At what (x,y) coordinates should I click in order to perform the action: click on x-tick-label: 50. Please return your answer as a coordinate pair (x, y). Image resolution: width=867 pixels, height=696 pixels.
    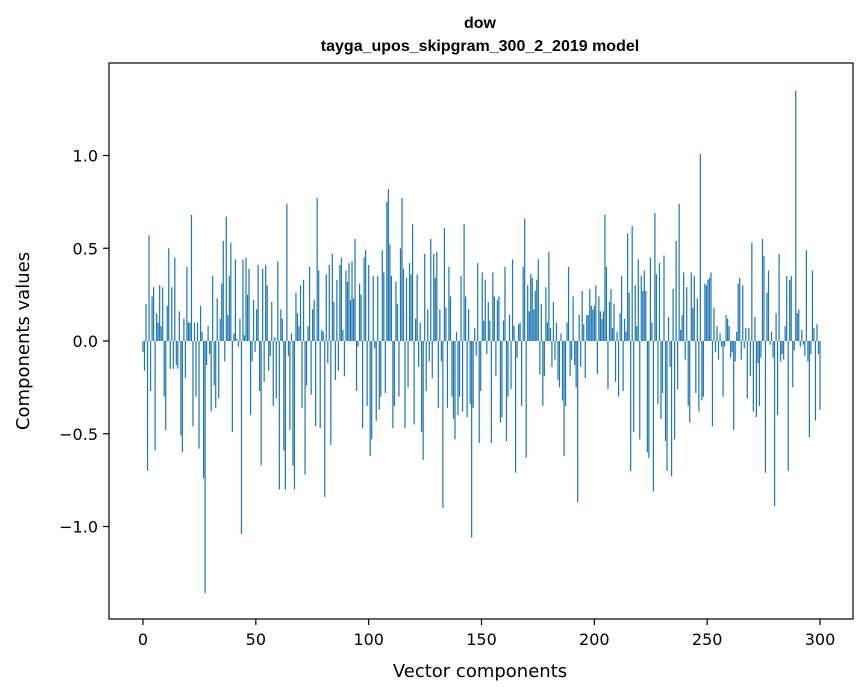
    Looking at the image, I should click on (256, 639).